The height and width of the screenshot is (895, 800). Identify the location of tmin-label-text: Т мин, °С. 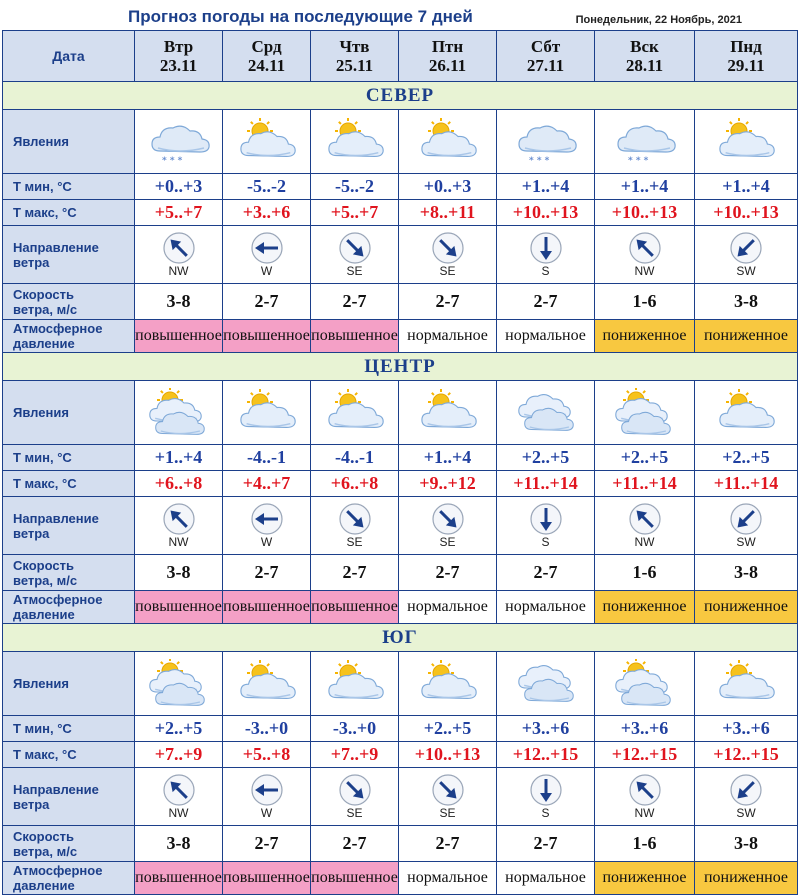
(42, 728).